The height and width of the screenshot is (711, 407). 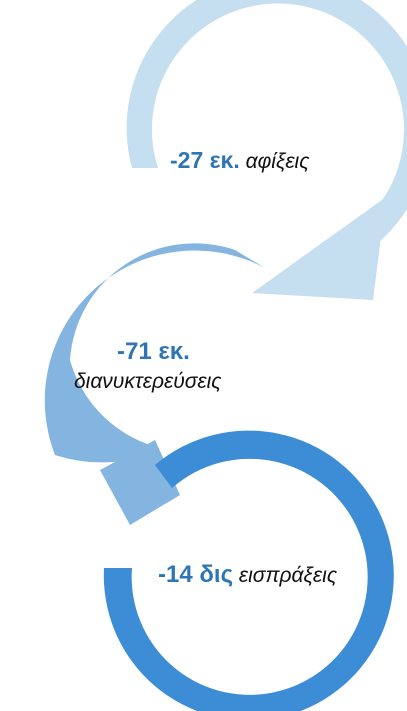 I want to click on step-receipts-description: εισπράξεις, so click(x=288, y=575).